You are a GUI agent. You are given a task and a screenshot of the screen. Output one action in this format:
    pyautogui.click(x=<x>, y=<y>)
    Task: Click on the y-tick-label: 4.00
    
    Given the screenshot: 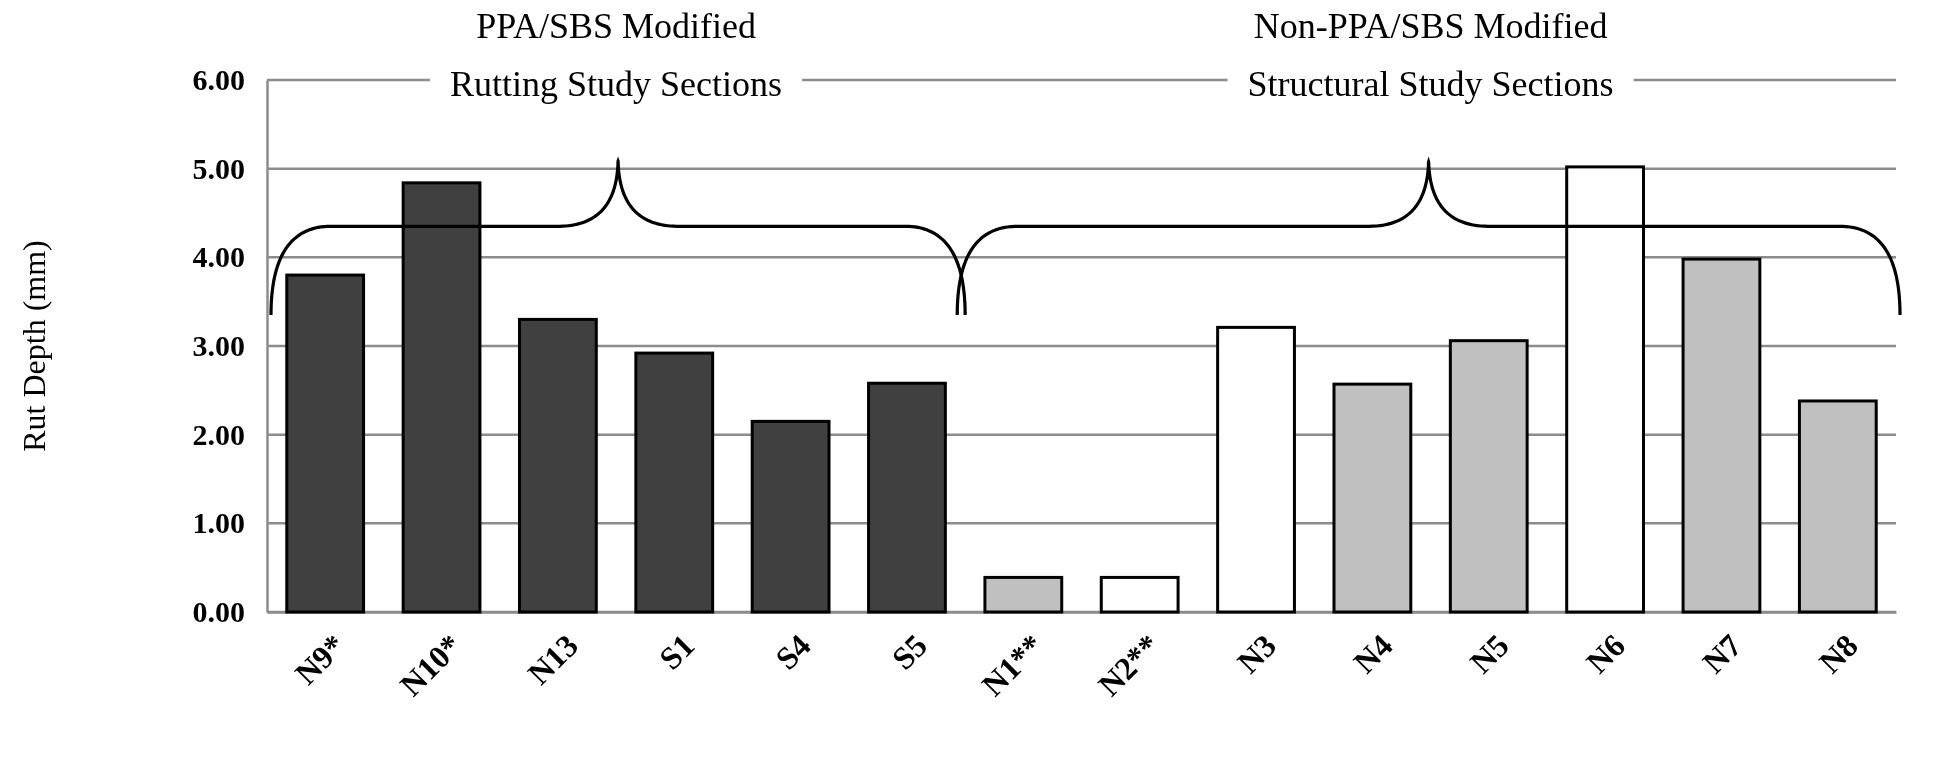 What is the action you would take?
    pyautogui.click(x=218, y=257)
    